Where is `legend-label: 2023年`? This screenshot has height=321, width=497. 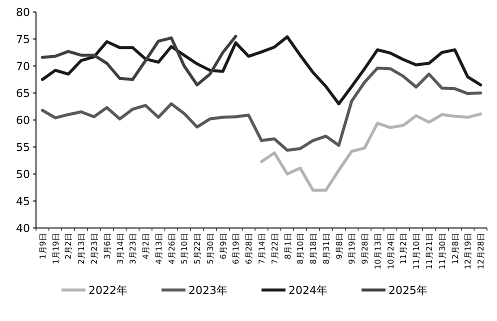 legend-label: 2023年 is located at coordinates (208, 290).